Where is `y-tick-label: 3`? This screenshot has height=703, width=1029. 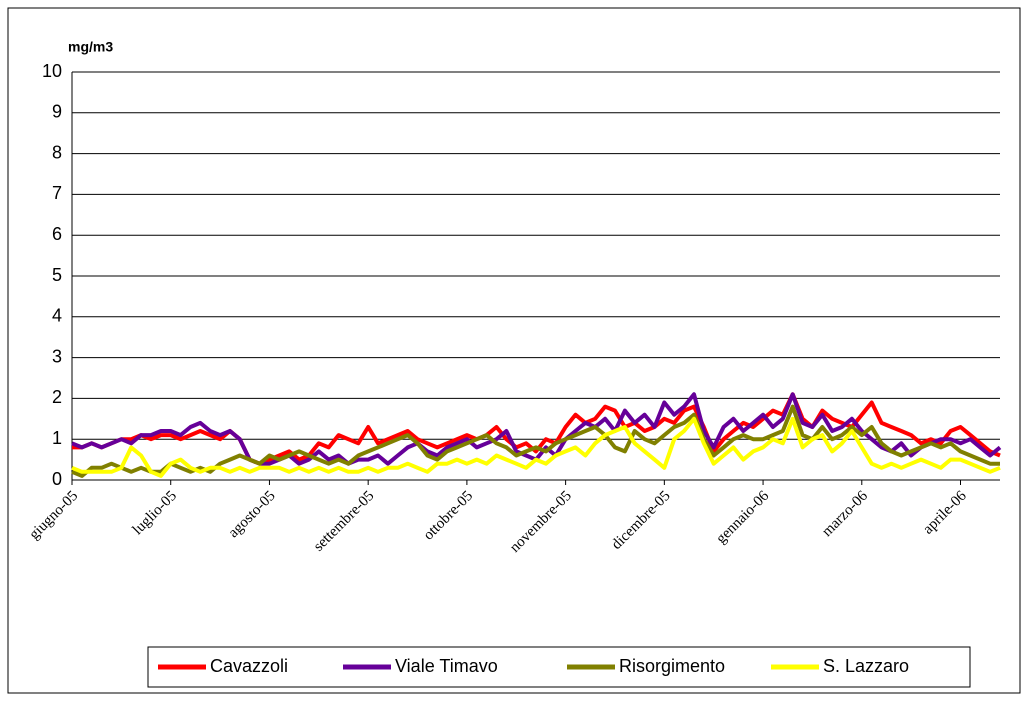 y-tick-label: 3 is located at coordinates (57, 356).